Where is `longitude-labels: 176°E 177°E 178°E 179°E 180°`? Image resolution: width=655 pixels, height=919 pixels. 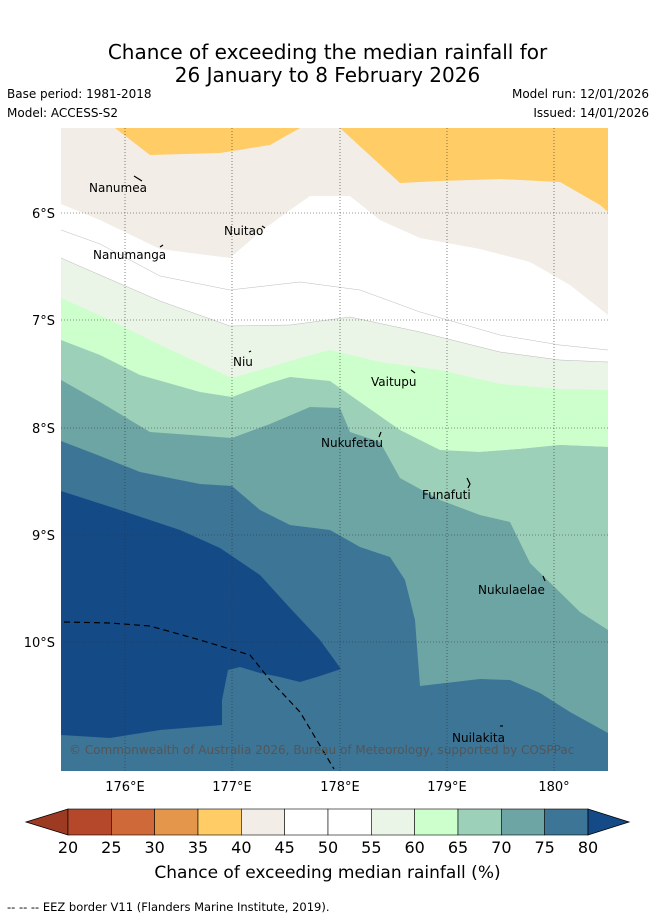
longitude-labels: 176°E 177°E 178°E 179°E 180° is located at coordinates (337, 787).